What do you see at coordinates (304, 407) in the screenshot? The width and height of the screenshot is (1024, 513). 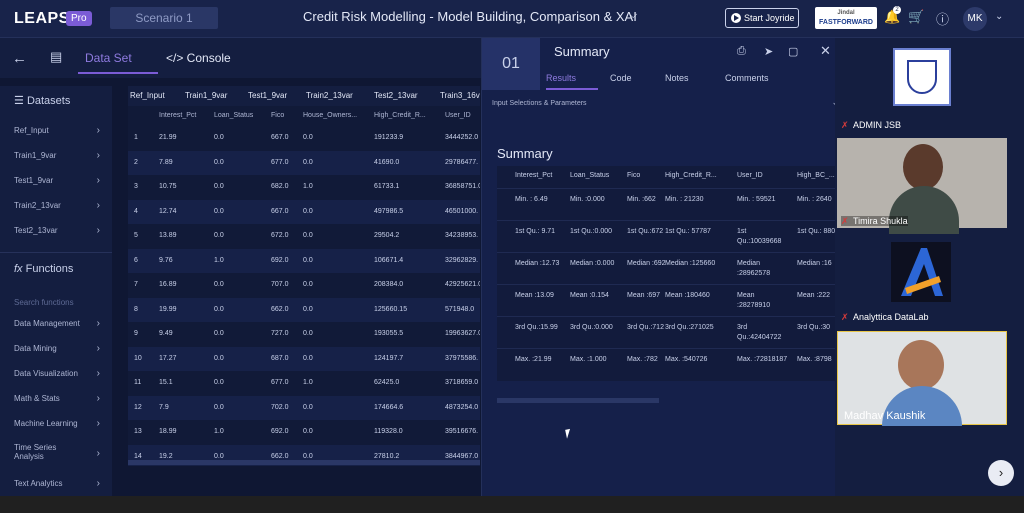 I see `table-row: 12 7.9 0.0 702.0 0.0 174664.6 4873254.0` at bounding box center [304, 407].